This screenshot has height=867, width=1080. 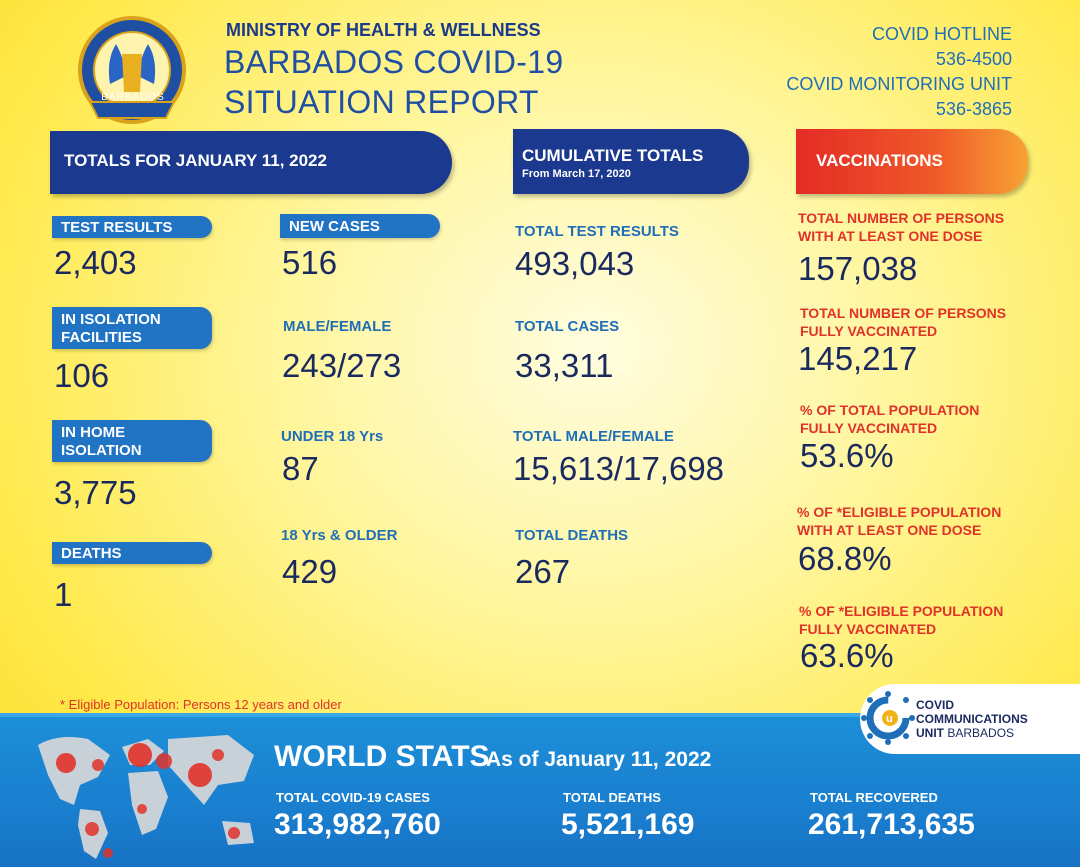 What do you see at coordinates (342, 365) in the screenshot?
I see `male-female-value: 243/273` at bounding box center [342, 365].